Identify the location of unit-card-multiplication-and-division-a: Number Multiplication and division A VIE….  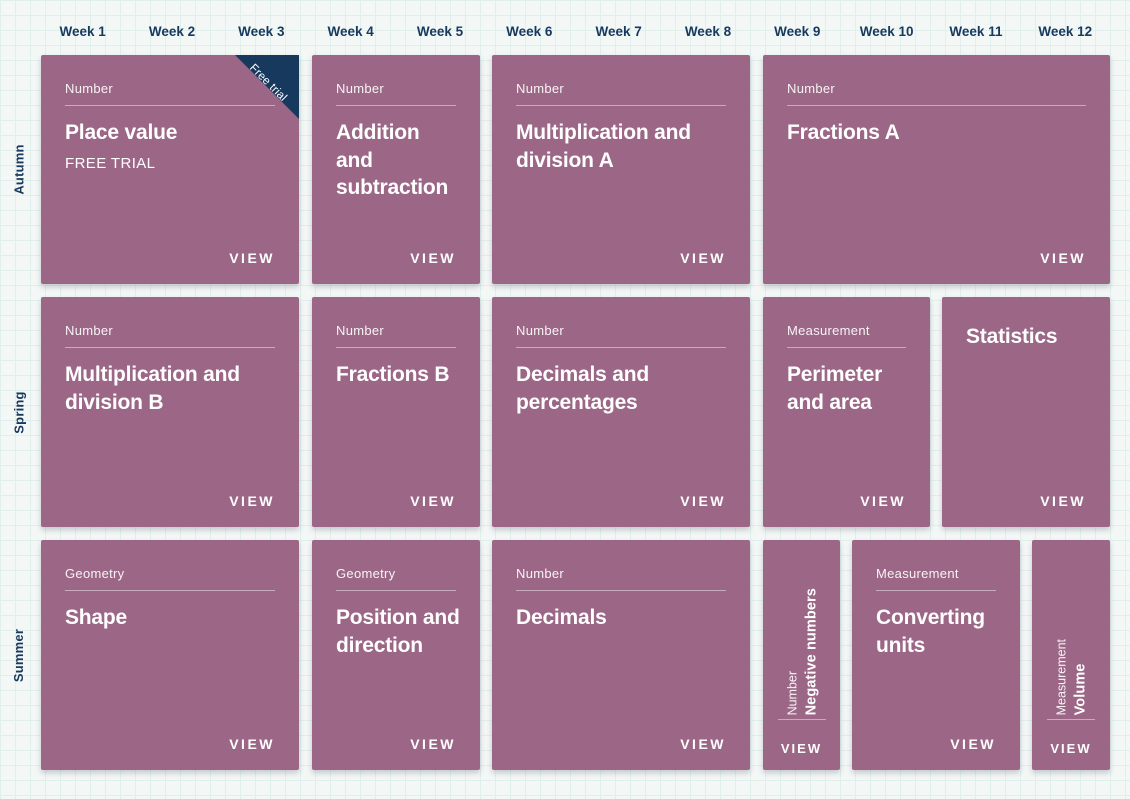
(621, 169).